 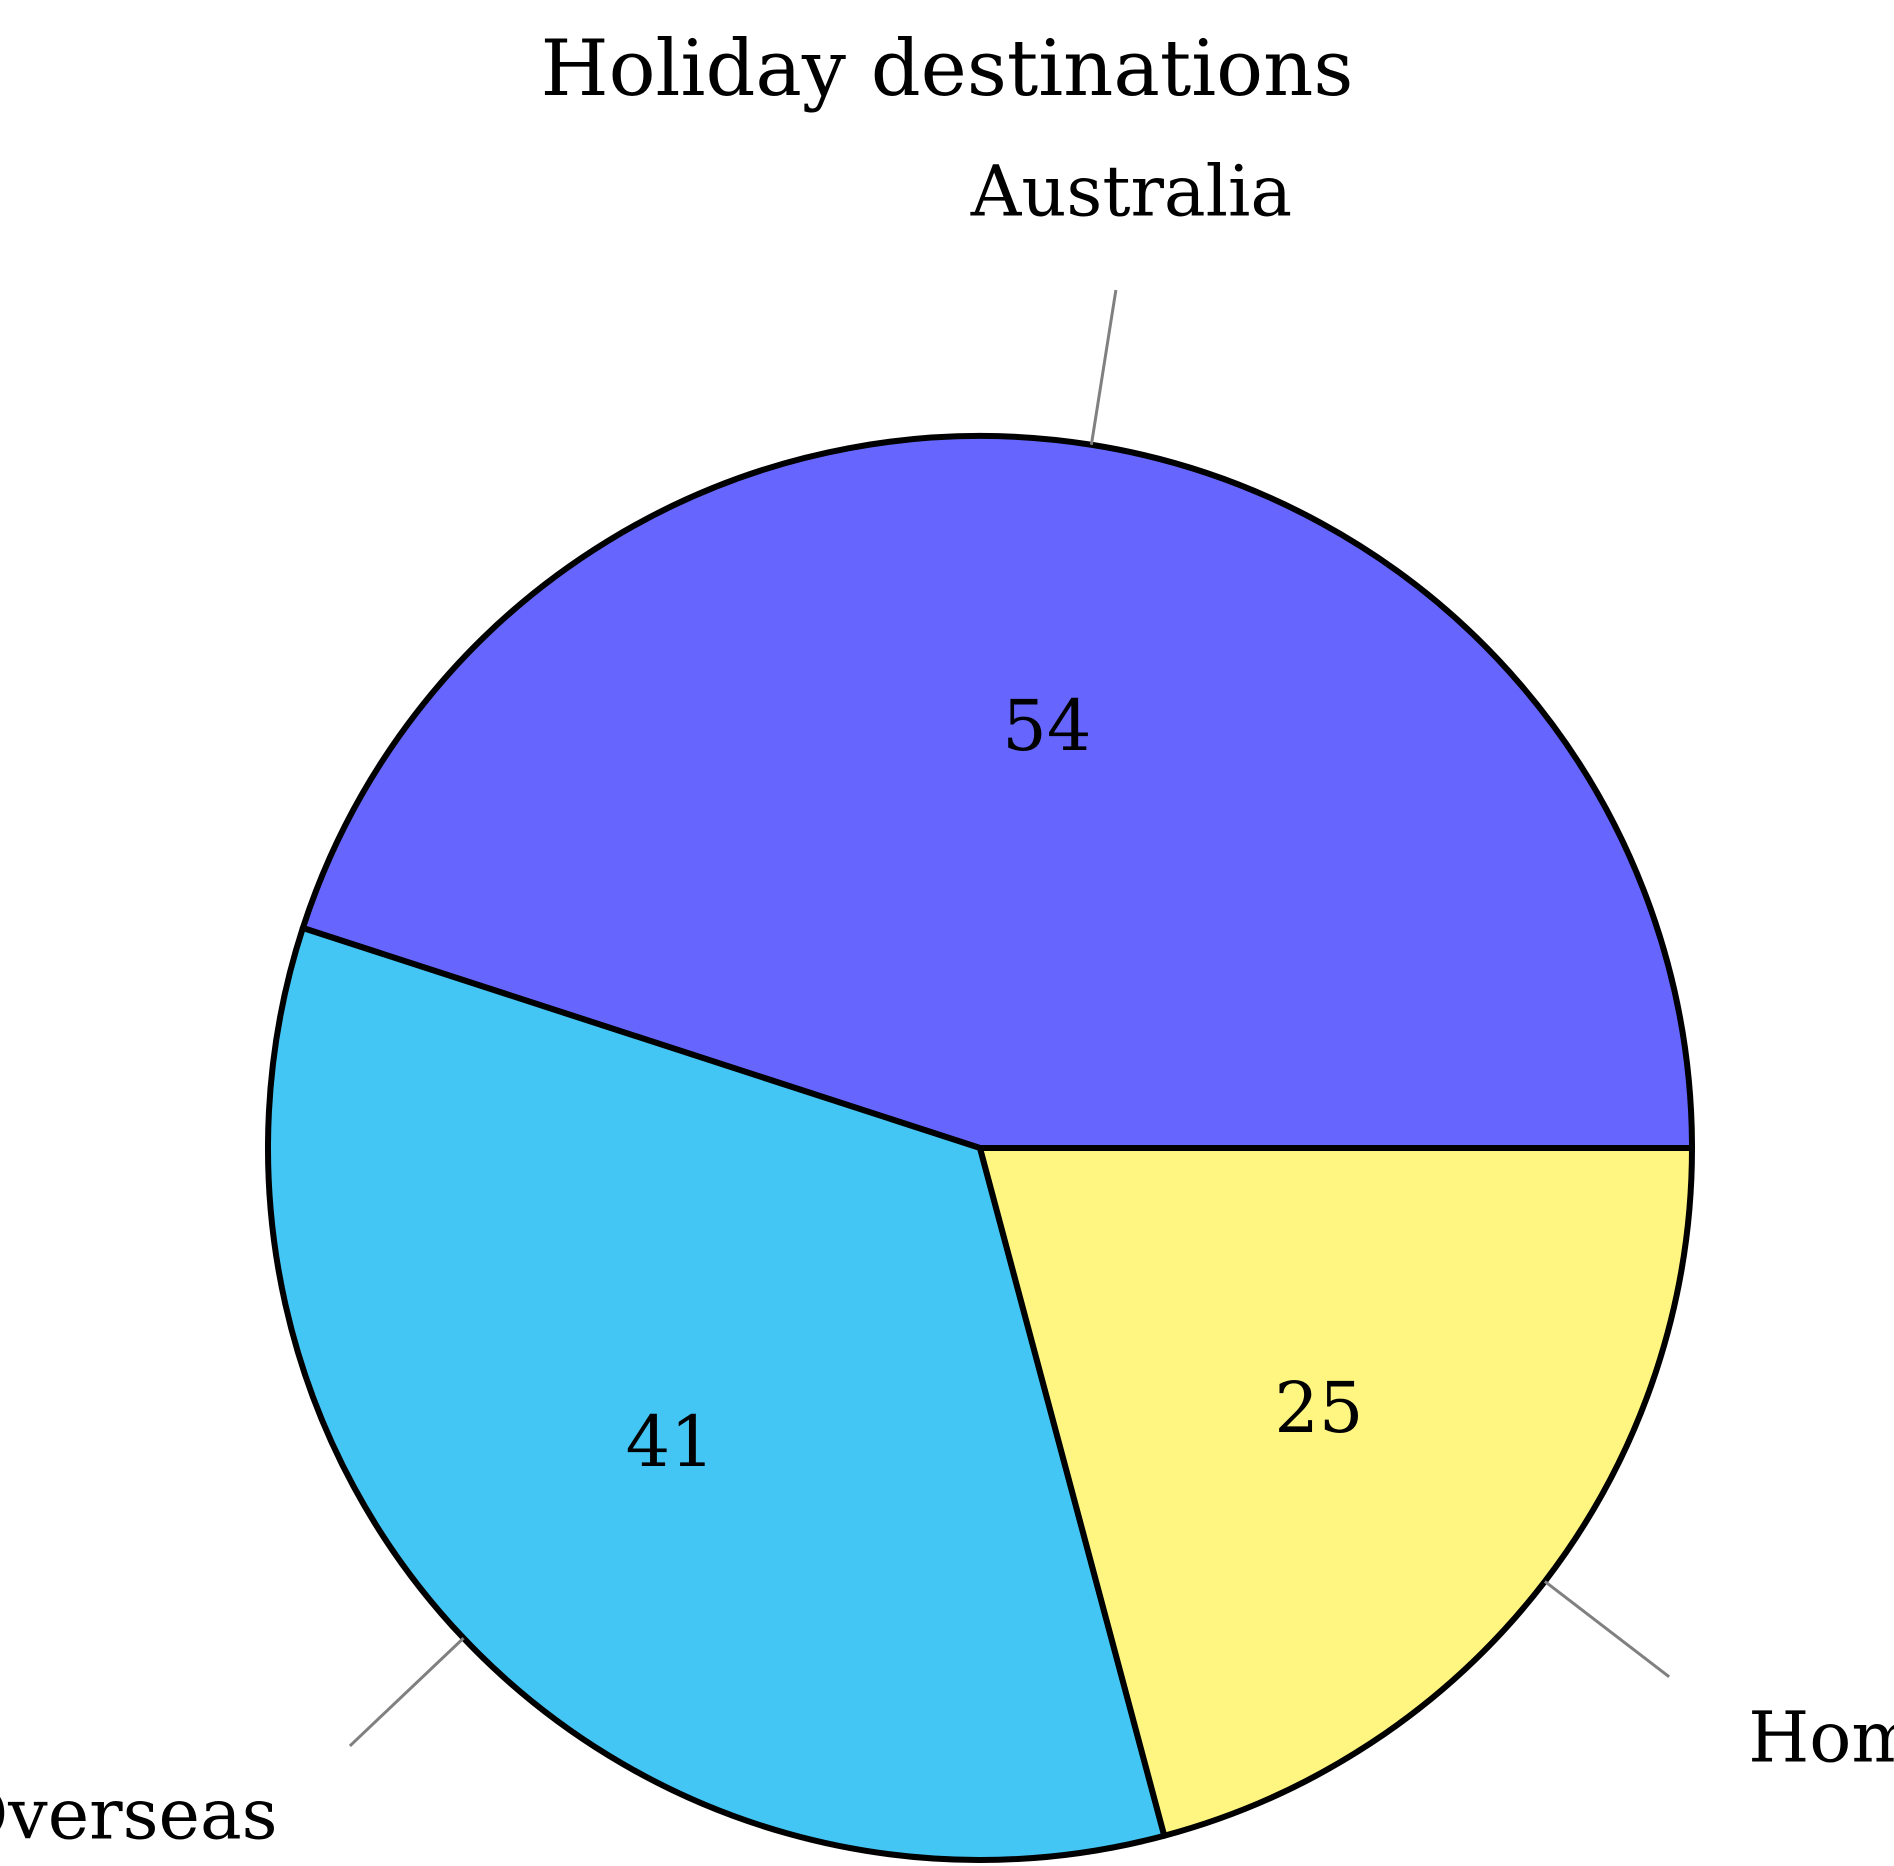 What do you see at coordinates (947, 69) in the screenshot?
I see `chart-title: Holiday destinations` at bounding box center [947, 69].